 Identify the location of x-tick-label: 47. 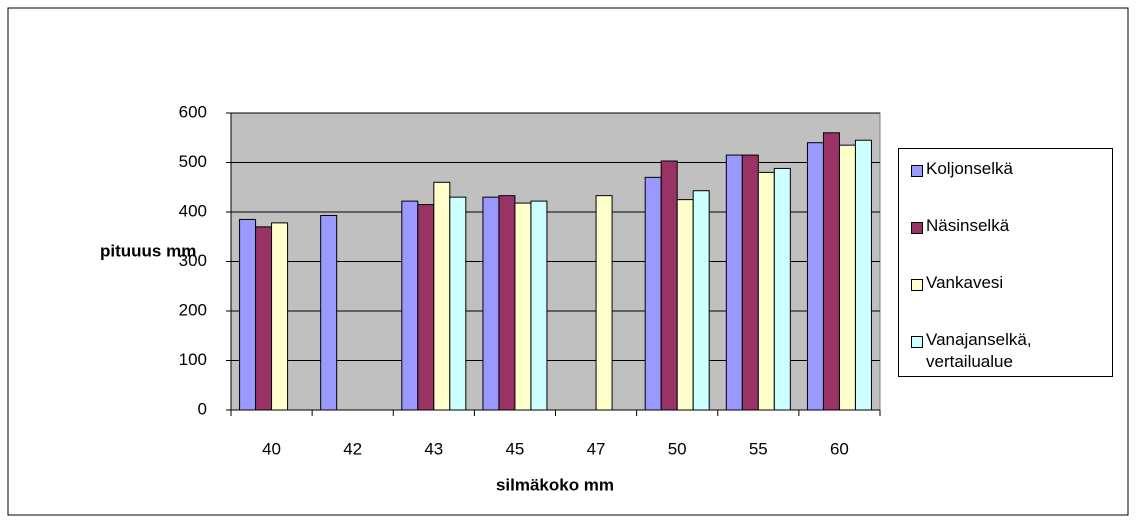
(596, 448).